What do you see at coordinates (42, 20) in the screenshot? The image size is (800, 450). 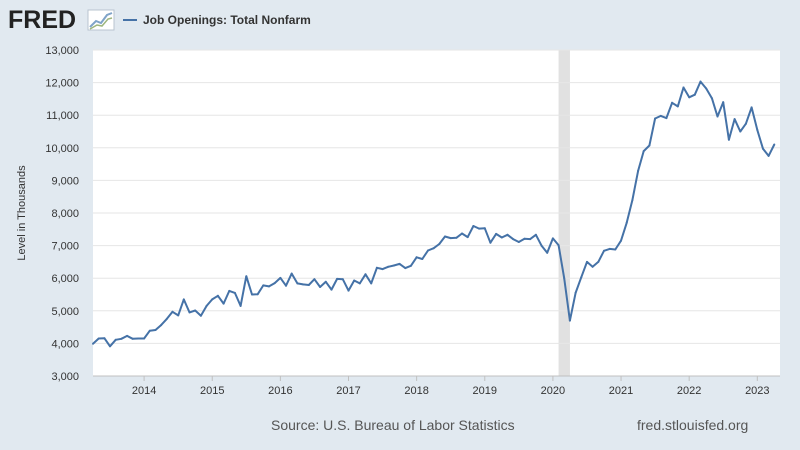 I see `fred-logo-text: FRED` at bounding box center [42, 20].